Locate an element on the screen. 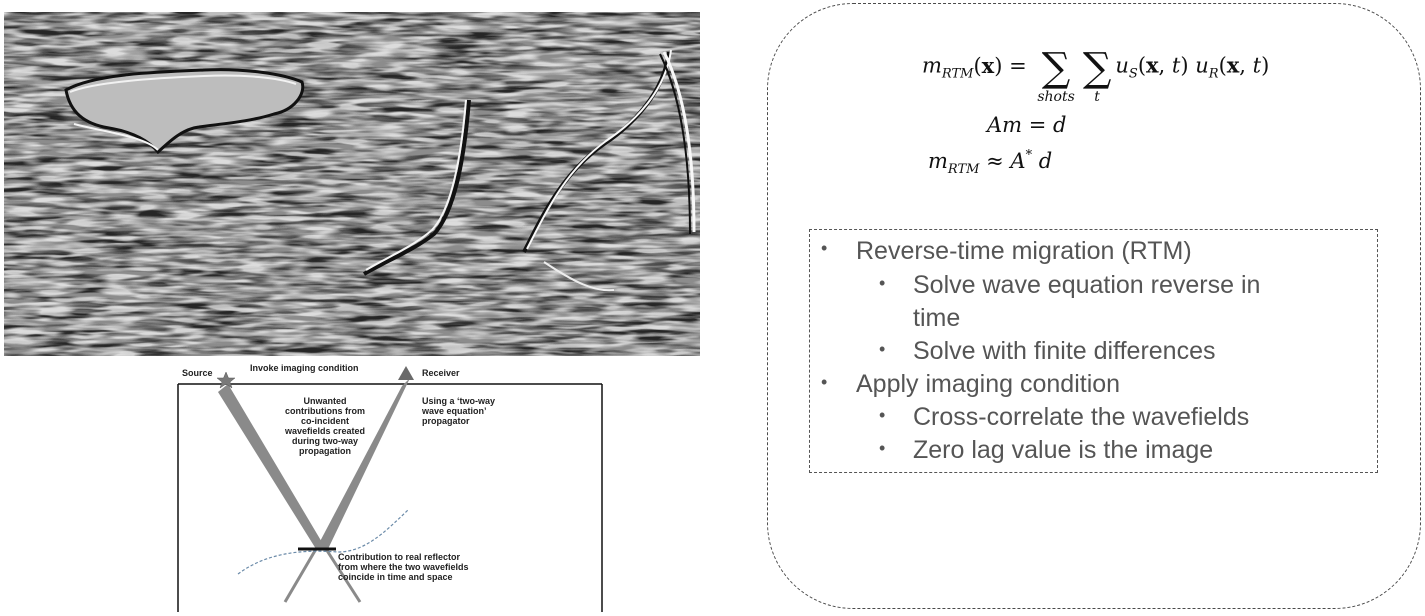 The image size is (1425, 616). bullet-imaging-condition: Apply imaging condition is located at coordinates (988, 384).